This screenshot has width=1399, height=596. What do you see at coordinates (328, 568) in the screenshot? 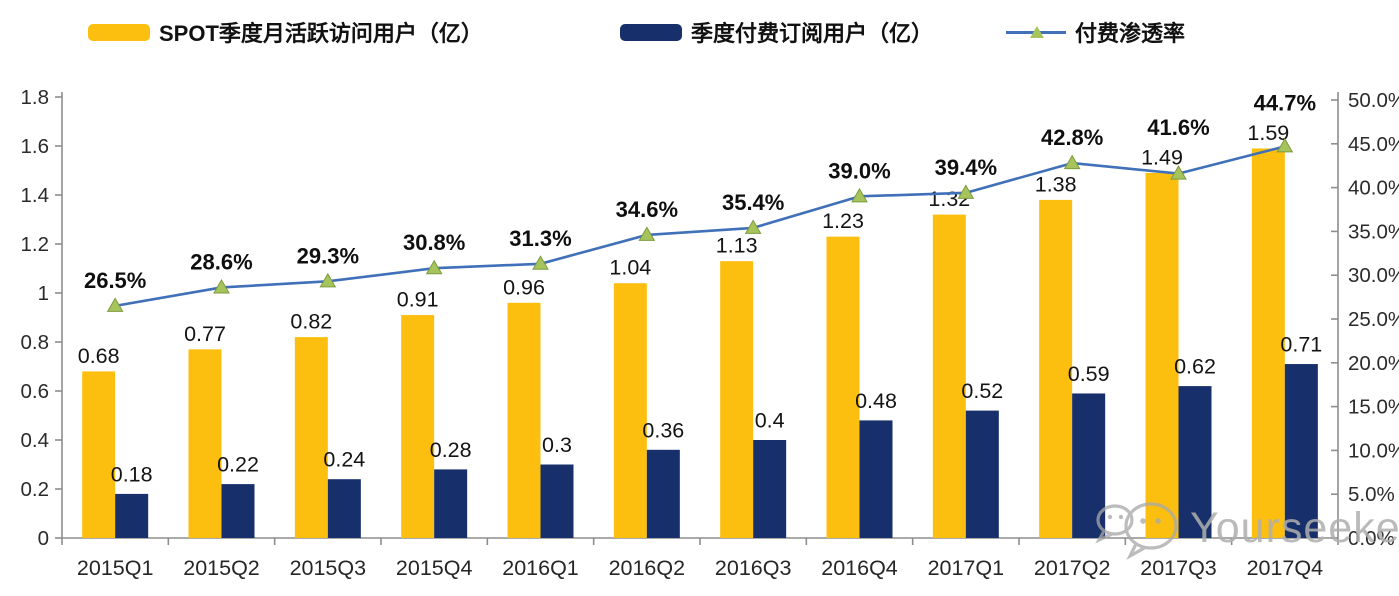
I see `x-axis-label: 2015Q3` at bounding box center [328, 568].